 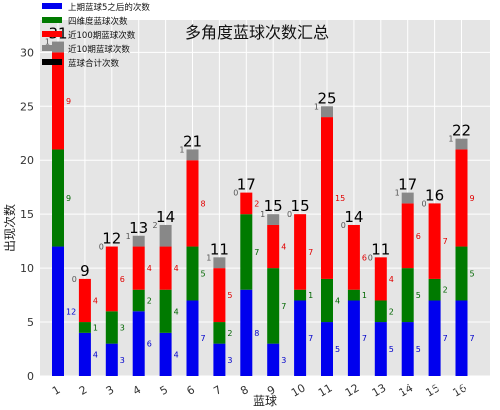 I want to click on x-tick-label: 2, so click(x=83, y=390).